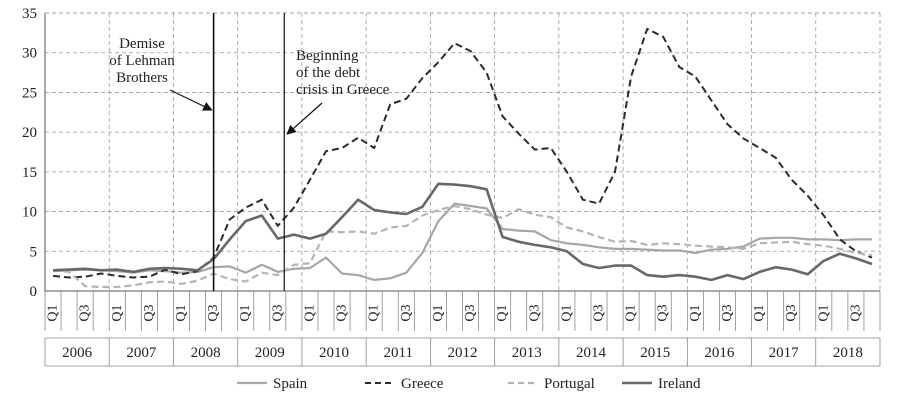  What do you see at coordinates (181, 312) in the screenshot?
I see `x-tick-label-2008Q1: Q1` at bounding box center [181, 312].